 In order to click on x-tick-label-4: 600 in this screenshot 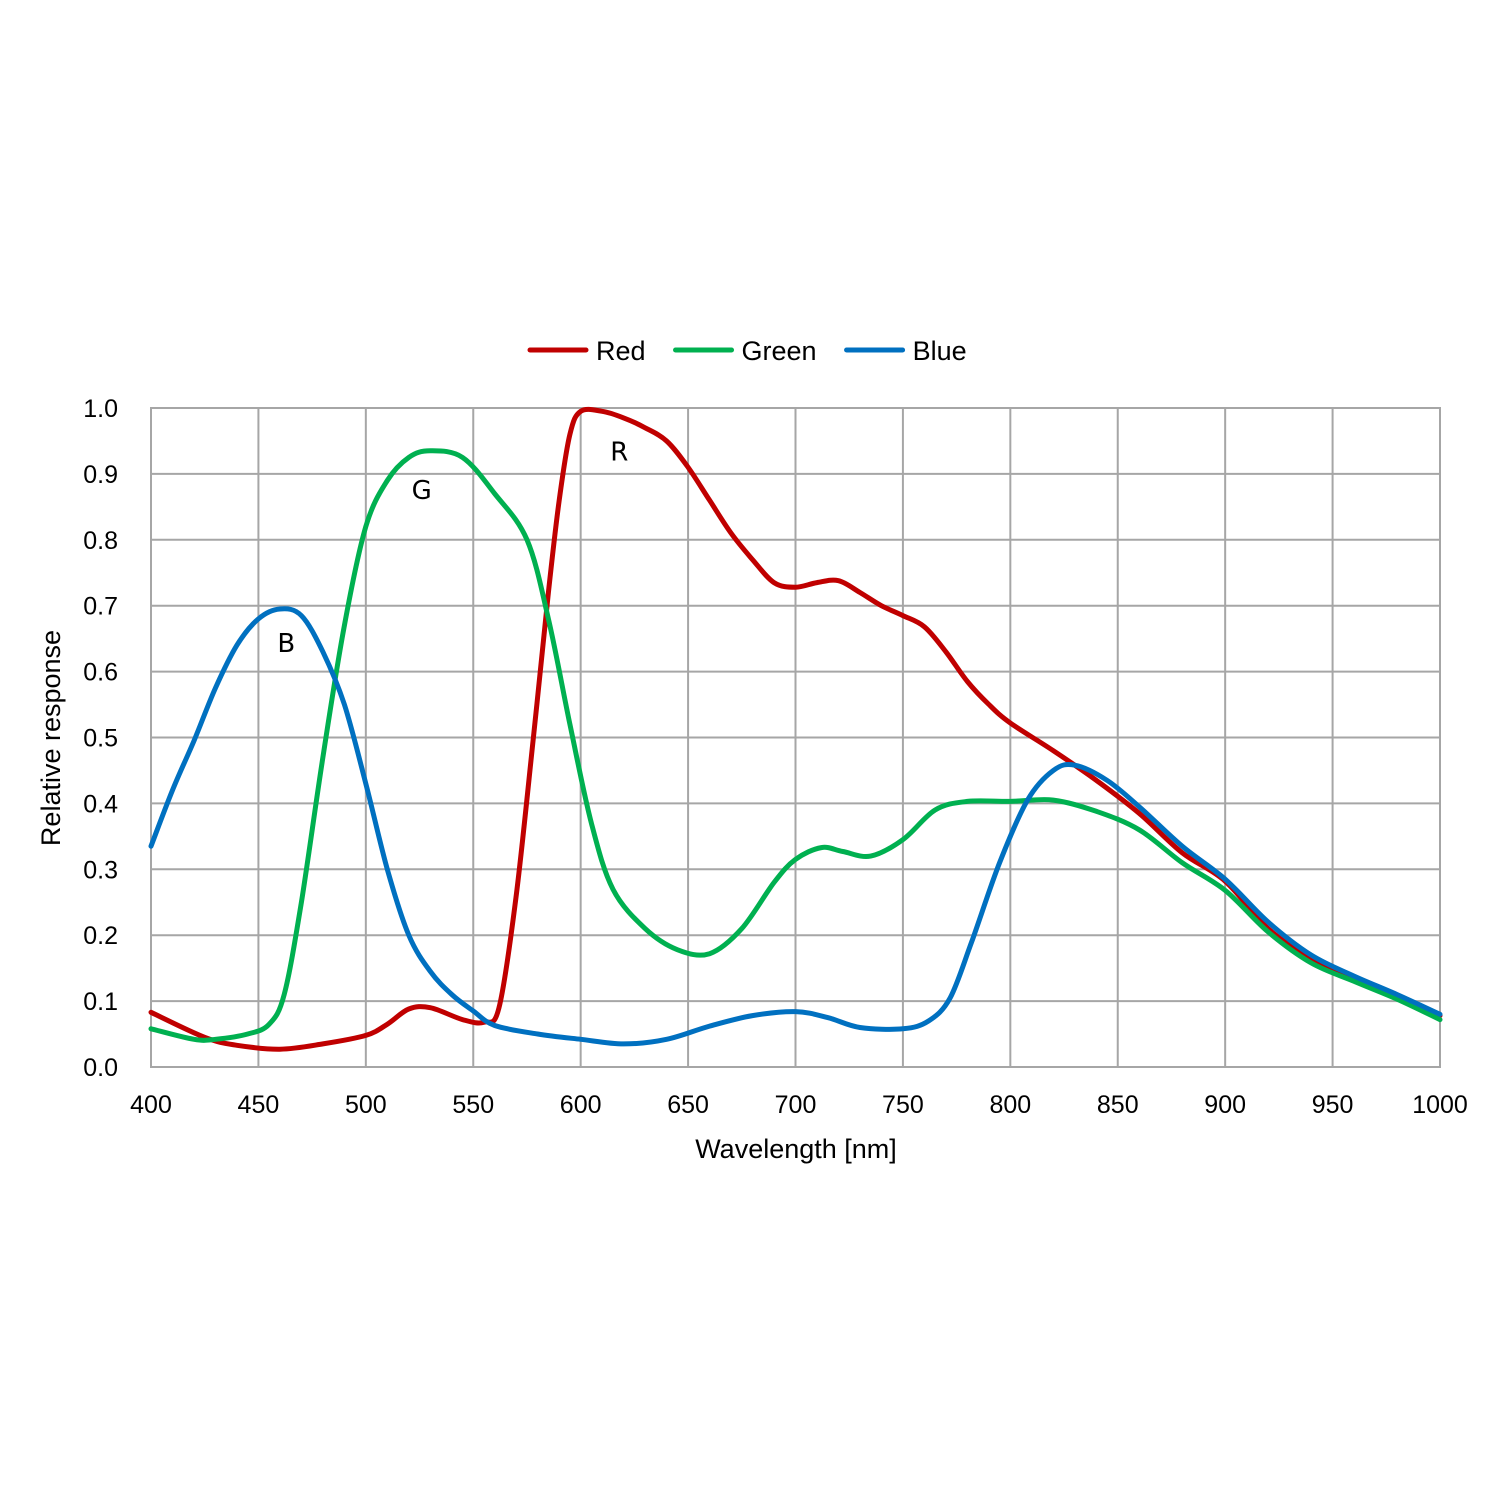, I will do `click(581, 1105)`.